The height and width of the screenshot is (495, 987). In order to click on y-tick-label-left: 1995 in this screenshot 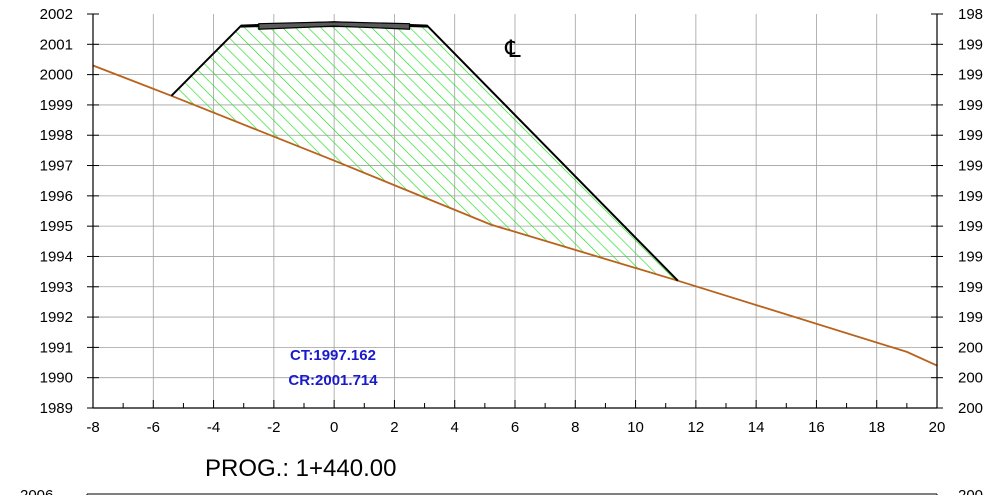, I will do `click(56, 226)`.